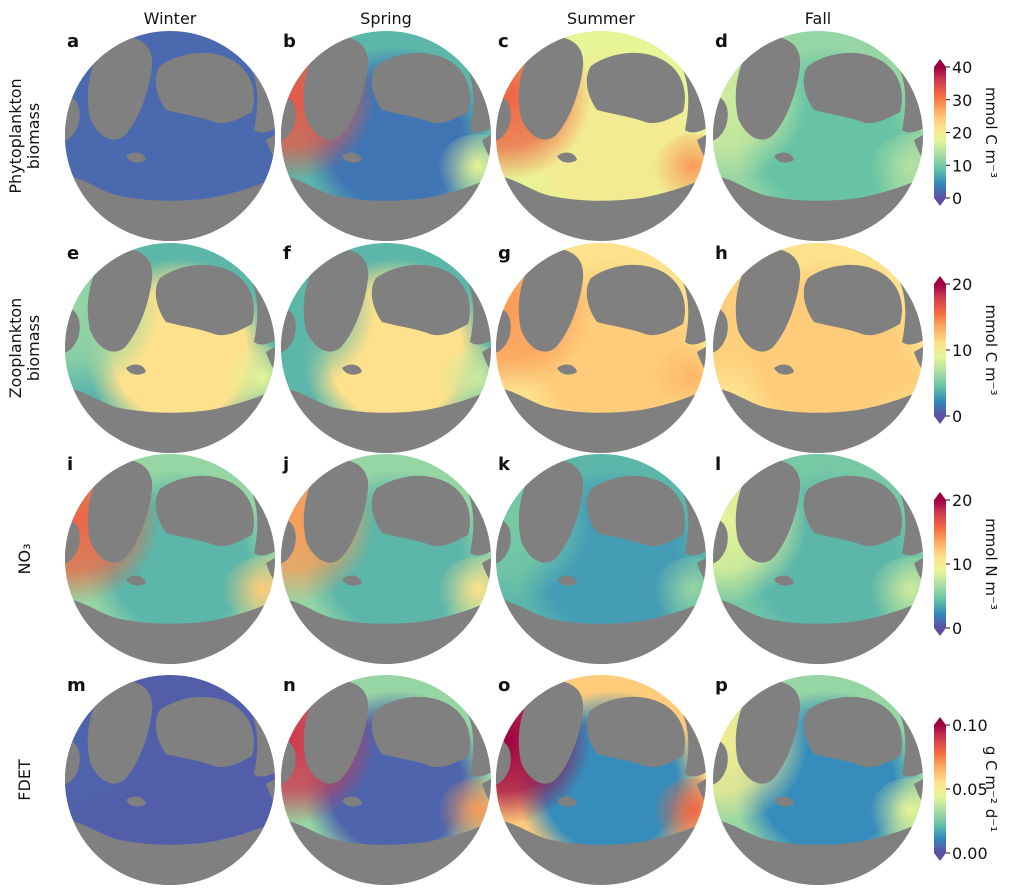 The image size is (1010, 891). I want to click on map-panel-c: c, so click(601, 136).